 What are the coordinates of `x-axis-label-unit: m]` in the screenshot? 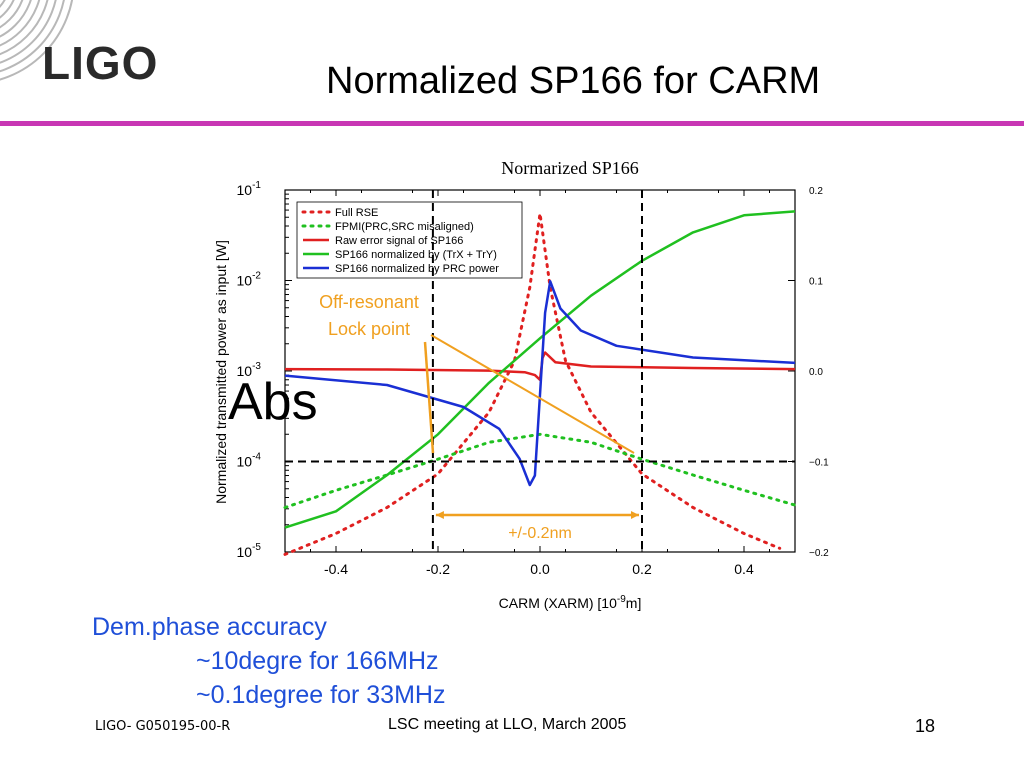 It's located at (634, 603).